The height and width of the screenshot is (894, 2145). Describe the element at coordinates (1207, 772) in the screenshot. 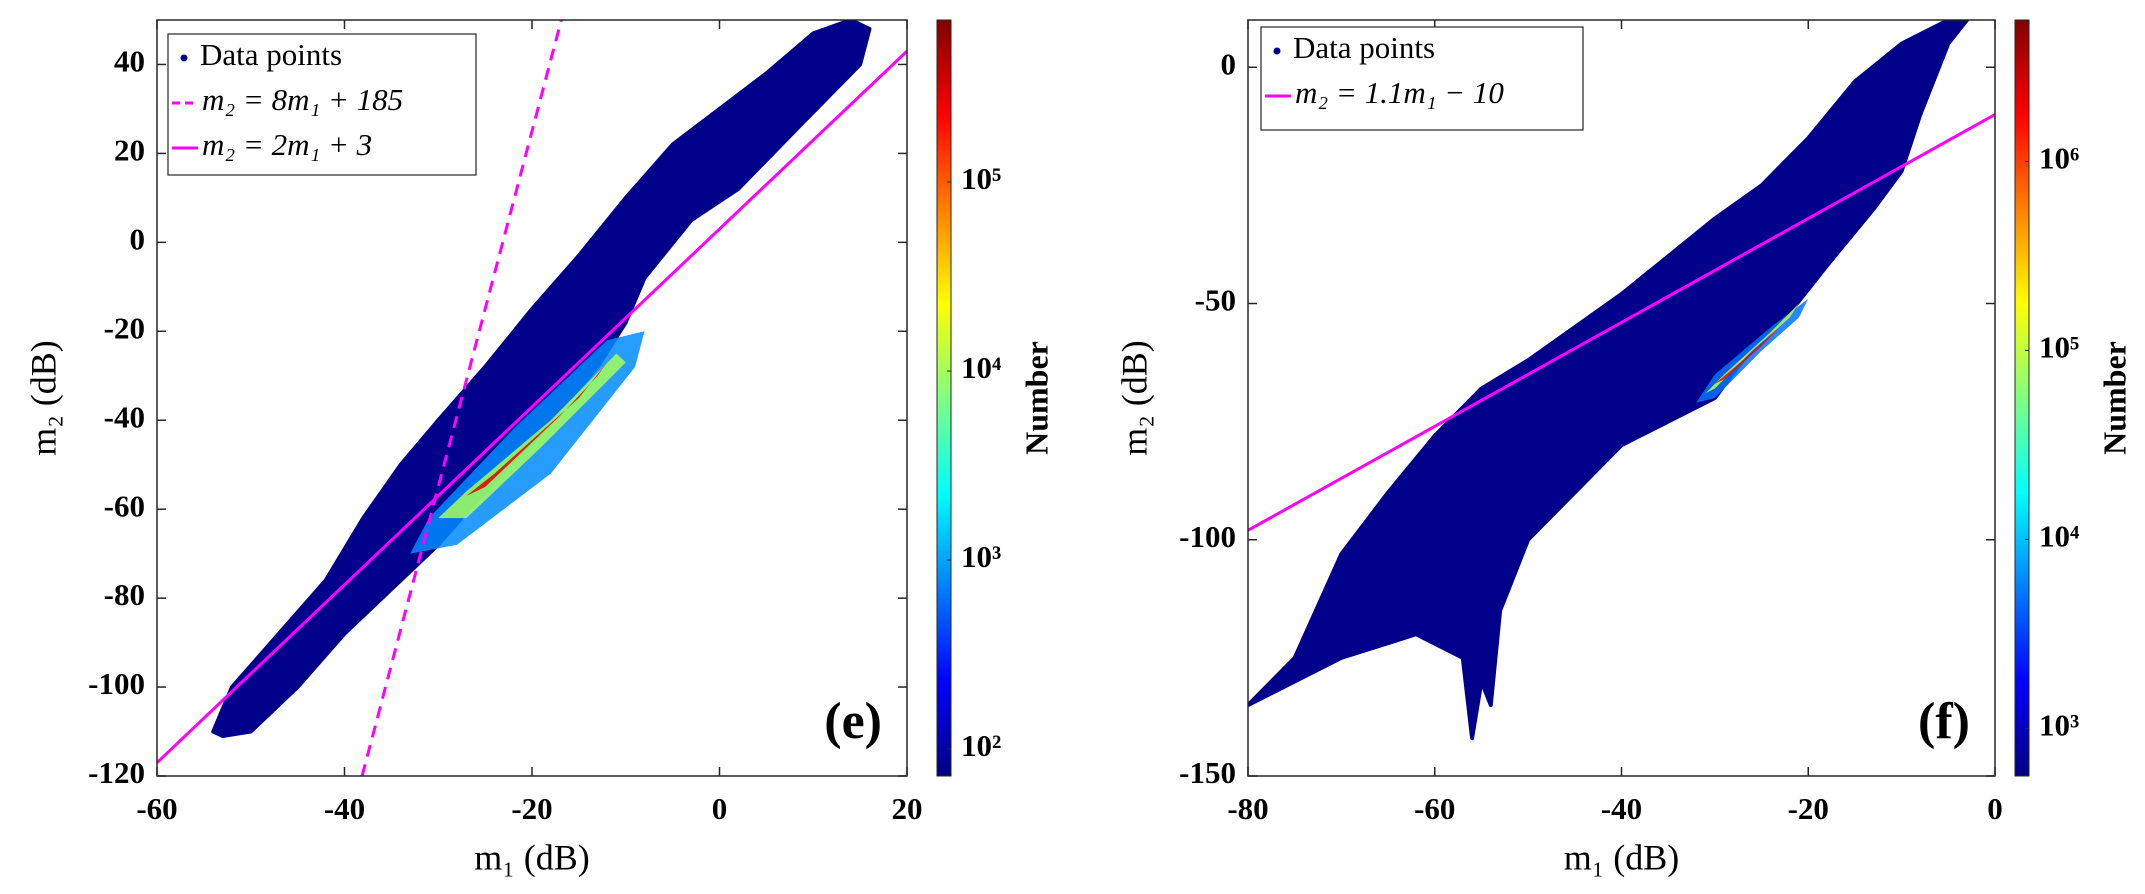

I see `y-tick-label: -150` at that location.